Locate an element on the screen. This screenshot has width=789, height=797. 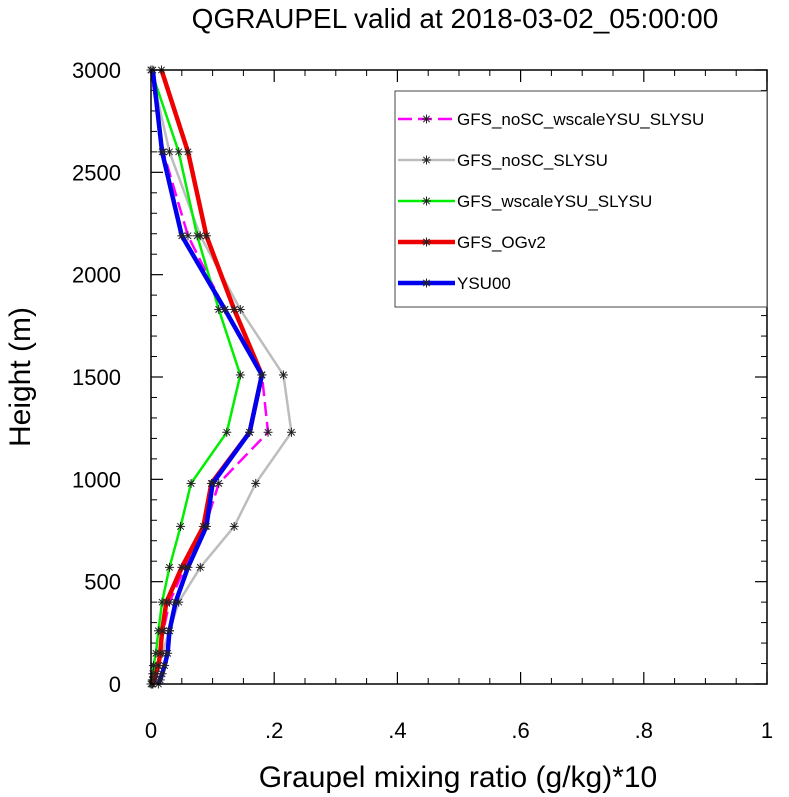
legend-item: GFS_noSC_SLYSU is located at coordinates (503, 160).